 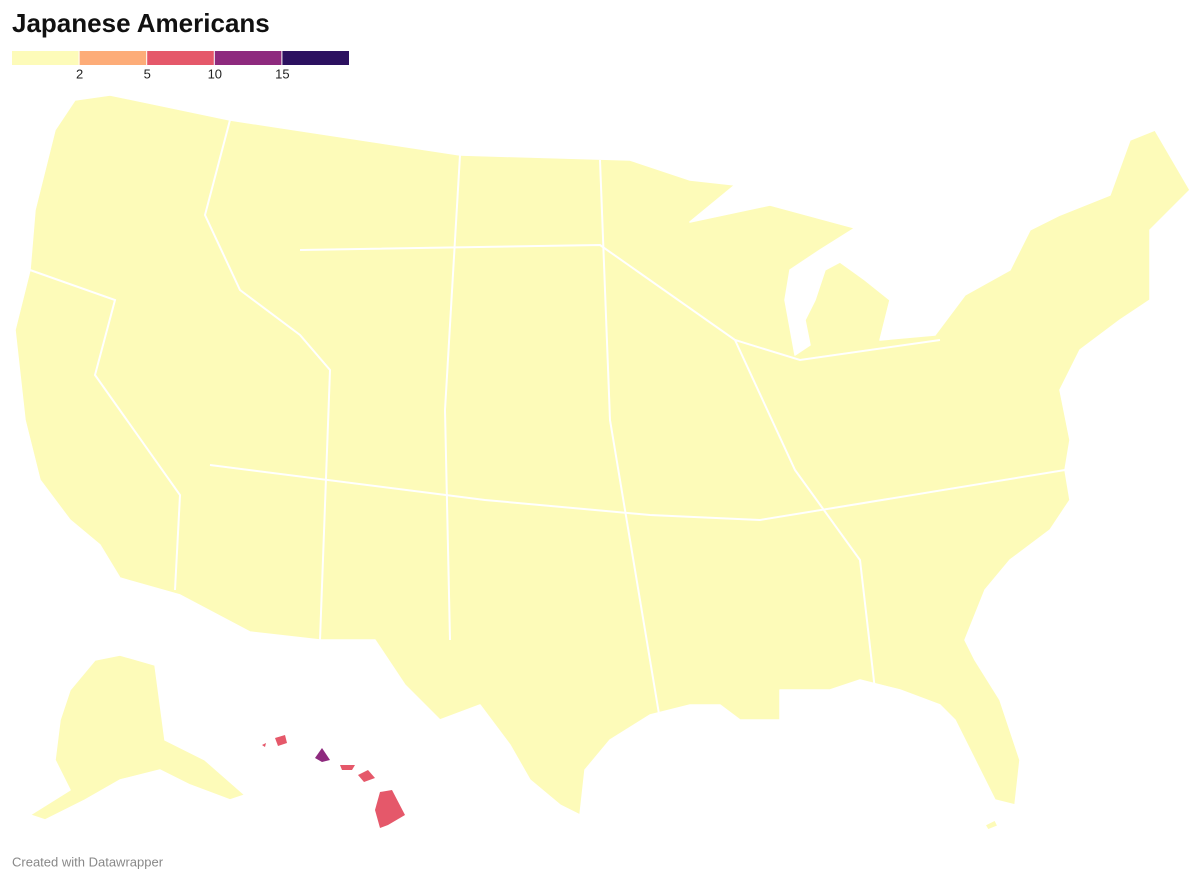 I want to click on florida-keys, so click(x=991, y=825).